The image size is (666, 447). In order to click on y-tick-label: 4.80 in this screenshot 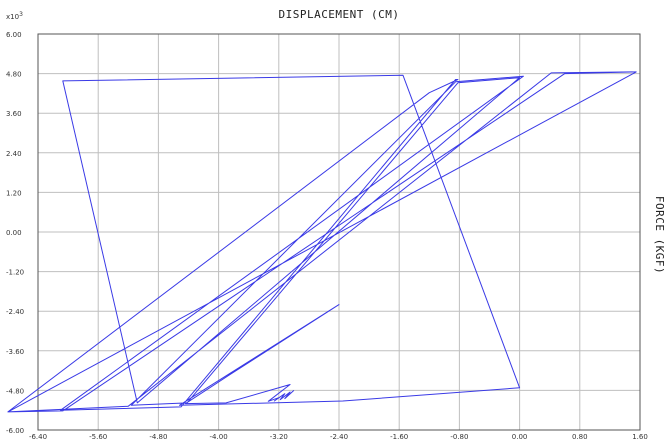, I will do `click(14, 75)`.